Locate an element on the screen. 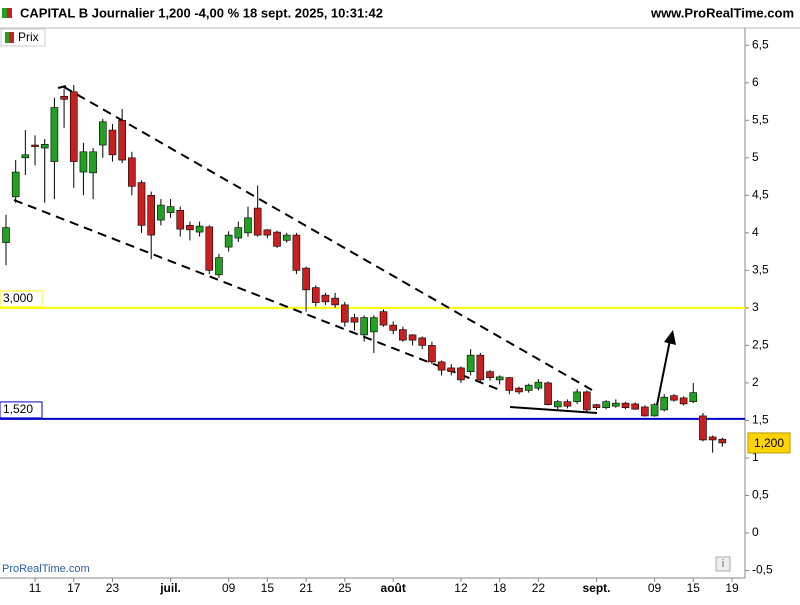 This screenshot has height=605, width=800. x-tick-label: 18 is located at coordinates (500, 588).